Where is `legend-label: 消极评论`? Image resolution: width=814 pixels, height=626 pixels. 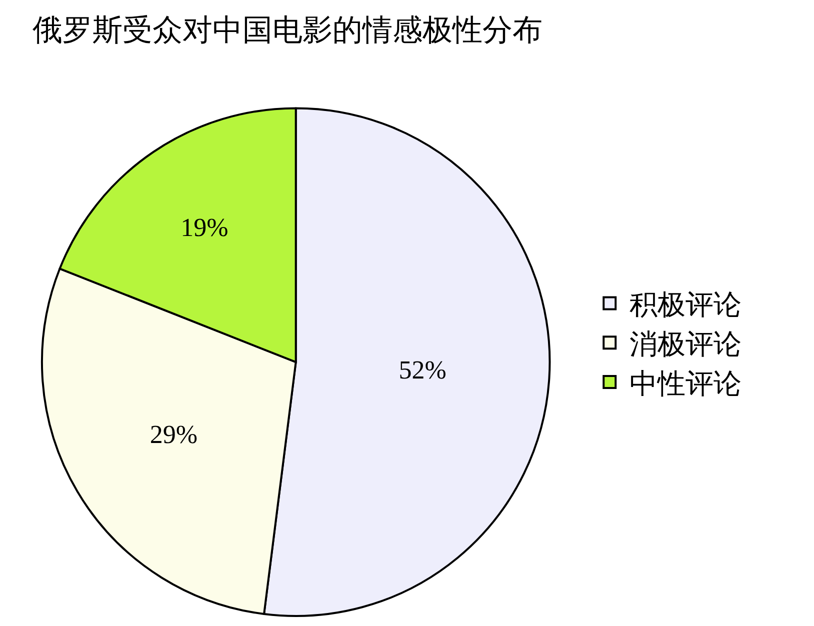 legend-label: 消极评论 is located at coordinates (686, 344).